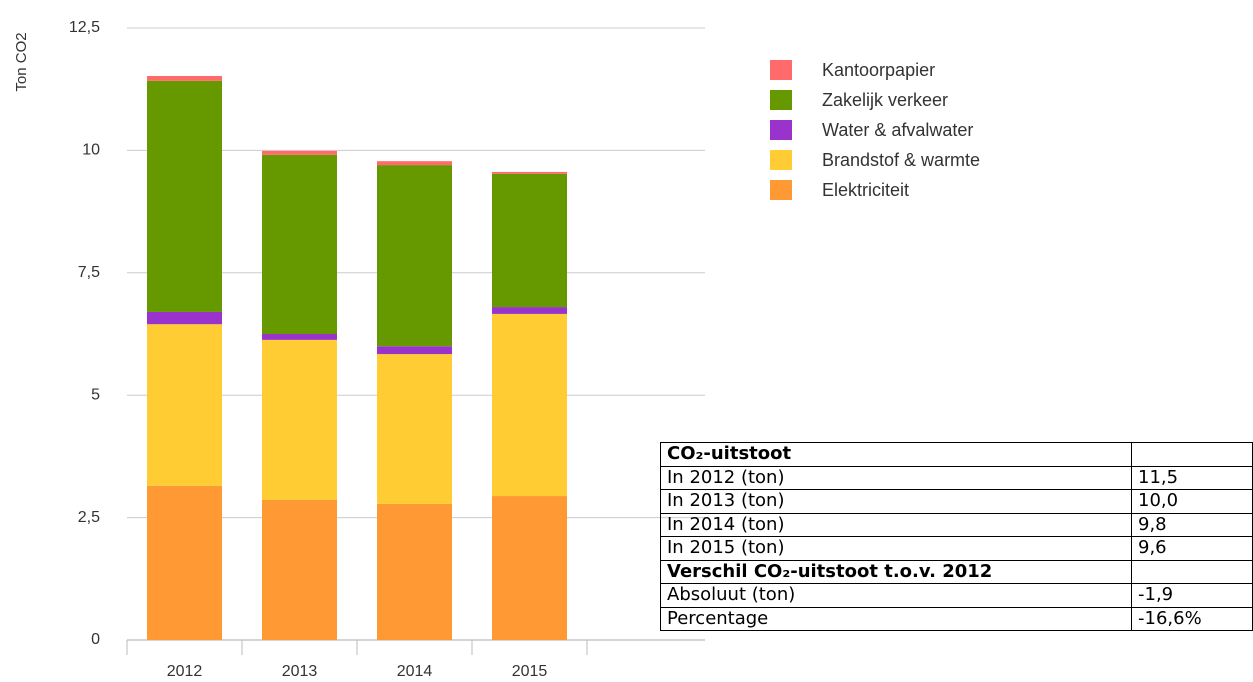 The width and height of the screenshot is (1253, 682). I want to click on table-row: In 2012 (ton) 11,5, so click(956, 477).